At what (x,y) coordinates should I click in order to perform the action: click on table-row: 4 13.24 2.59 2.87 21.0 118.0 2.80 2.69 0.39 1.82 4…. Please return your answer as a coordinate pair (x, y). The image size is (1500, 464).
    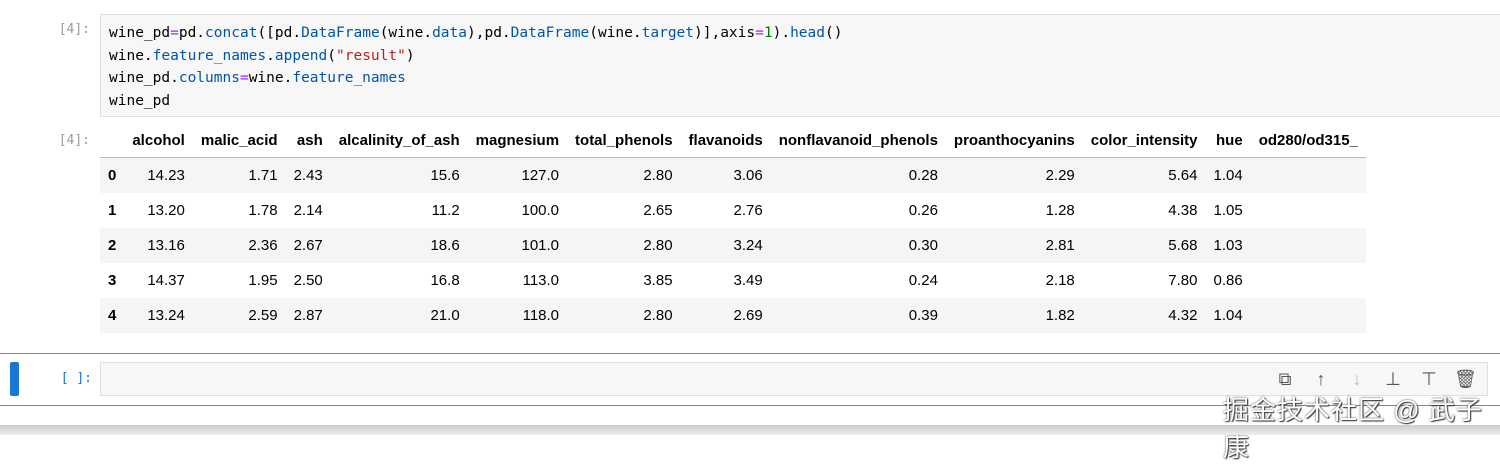
    Looking at the image, I should click on (733, 315).